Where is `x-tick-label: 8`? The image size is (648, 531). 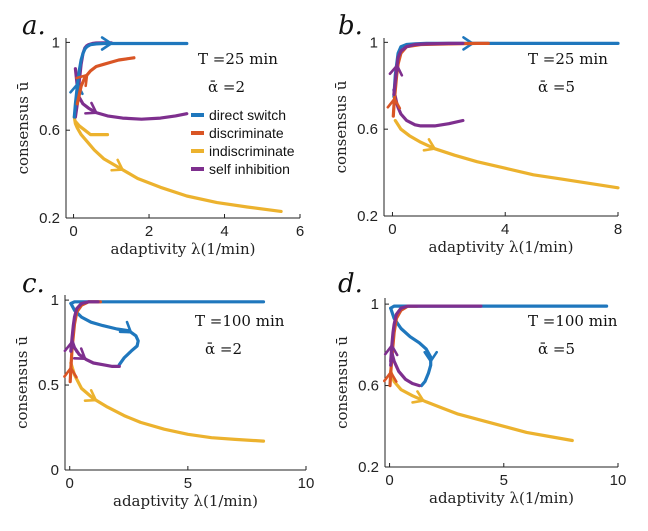
x-tick-label: 8 is located at coordinates (618, 229).